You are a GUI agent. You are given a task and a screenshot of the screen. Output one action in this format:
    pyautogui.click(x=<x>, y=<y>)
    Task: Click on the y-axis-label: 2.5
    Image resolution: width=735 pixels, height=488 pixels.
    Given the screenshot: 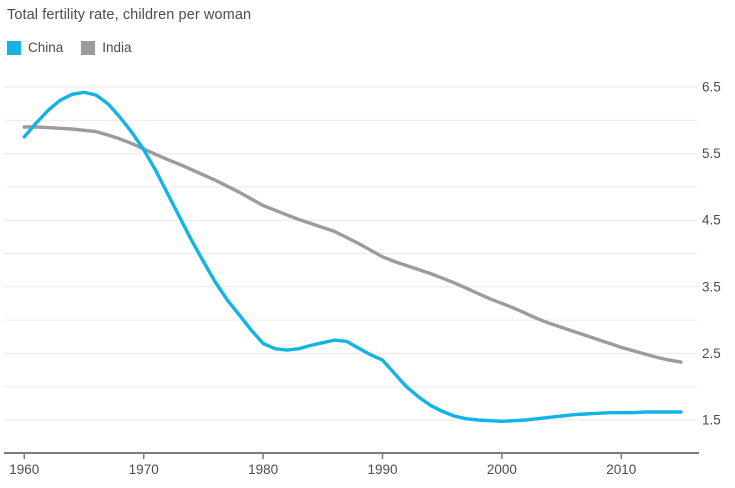 What is the action you would take?
    pyautogui.click(x=711, y=353)
    